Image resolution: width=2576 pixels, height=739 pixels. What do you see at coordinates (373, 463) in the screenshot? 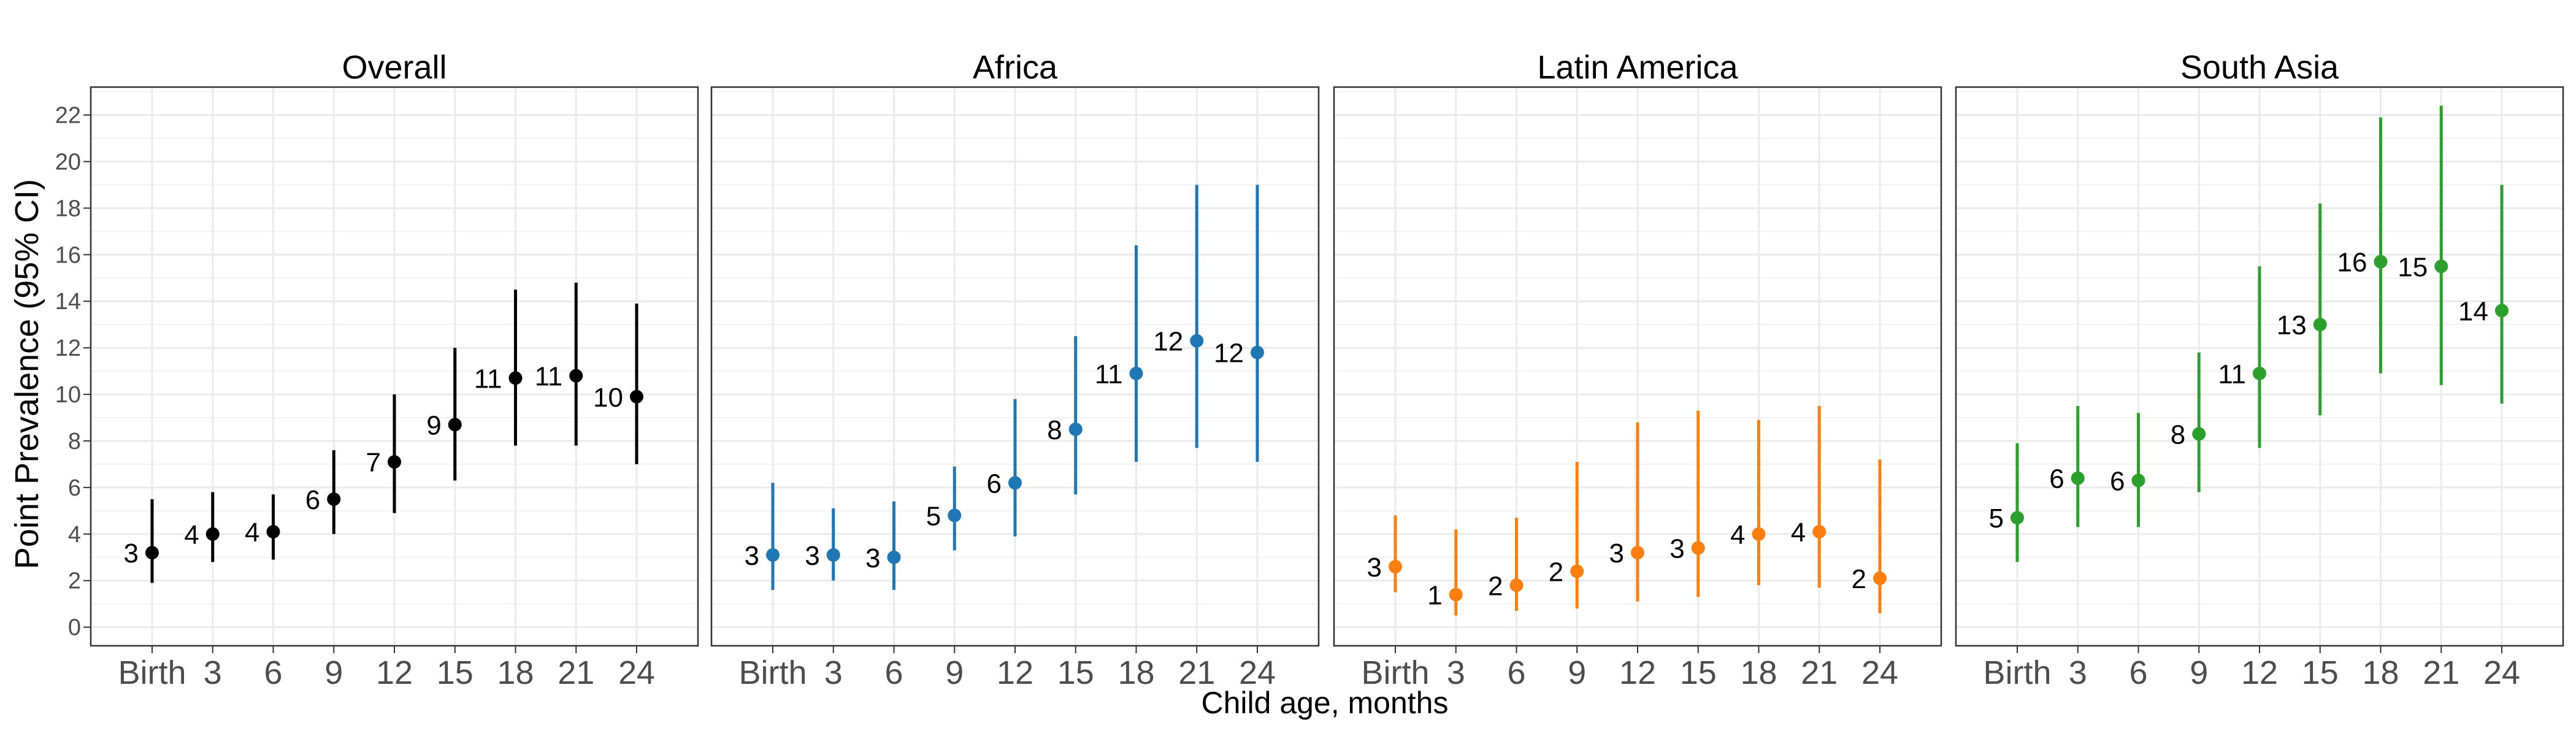
I see `data-label: 7` at bounding box center [373, 463].